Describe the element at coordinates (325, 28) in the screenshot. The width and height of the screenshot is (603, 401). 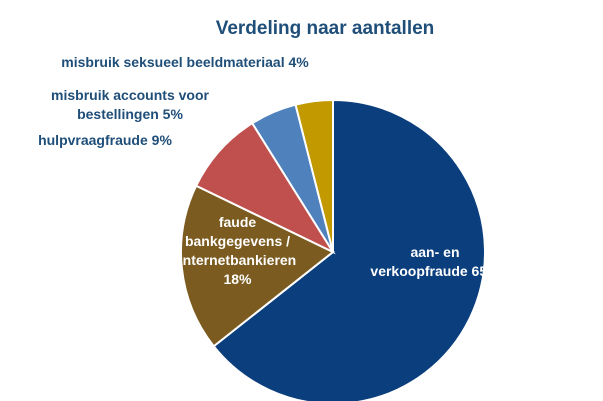
I see `chart-title: Verdeling naar aantallen` at that location.